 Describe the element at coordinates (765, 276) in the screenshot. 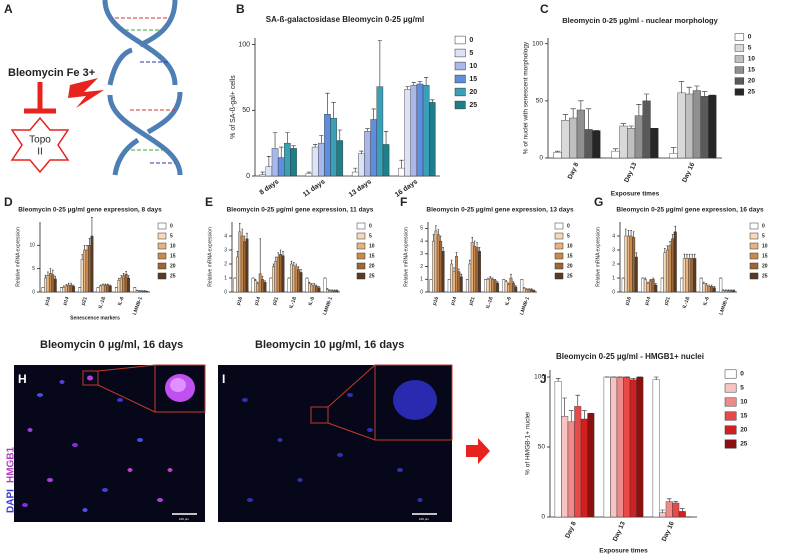

I see `legend-label: 25` at that location.